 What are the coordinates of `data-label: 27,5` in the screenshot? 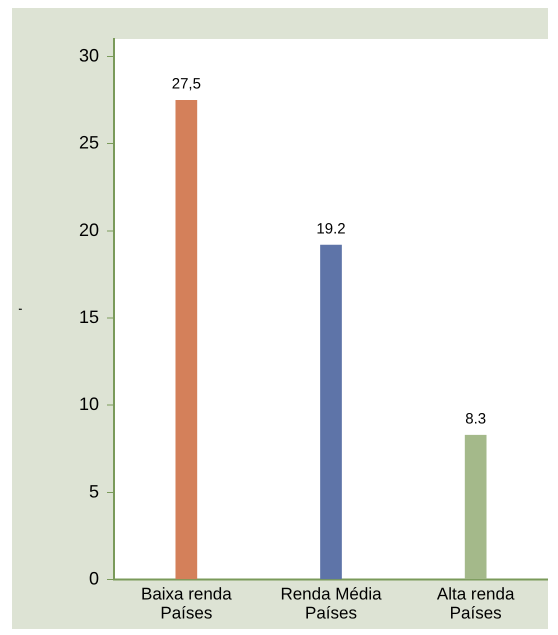 It's located at (186, 84).